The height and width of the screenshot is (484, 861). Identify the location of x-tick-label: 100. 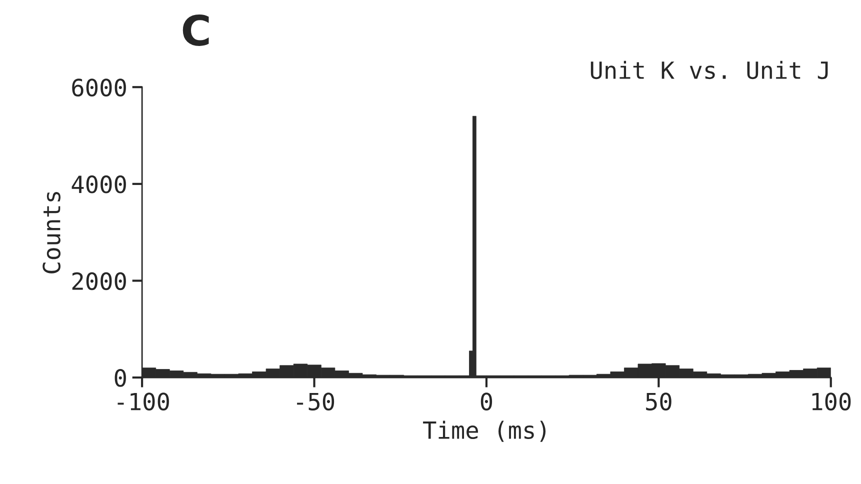
(831, 401).